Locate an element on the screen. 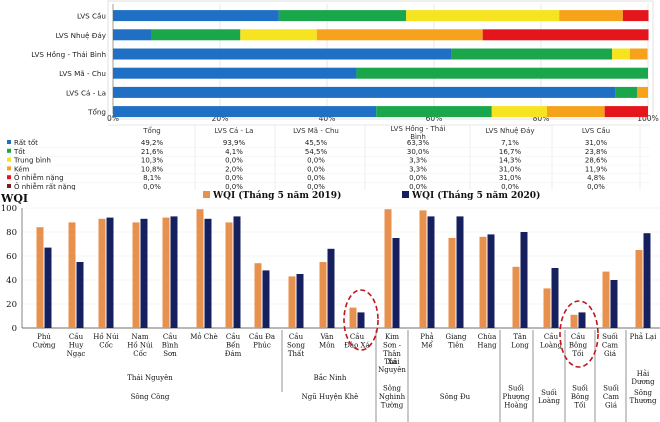 The height and width of the screenshot is (422, 660). legend-label: Ô nhiễm nặng is located at coordinates (39, 177).